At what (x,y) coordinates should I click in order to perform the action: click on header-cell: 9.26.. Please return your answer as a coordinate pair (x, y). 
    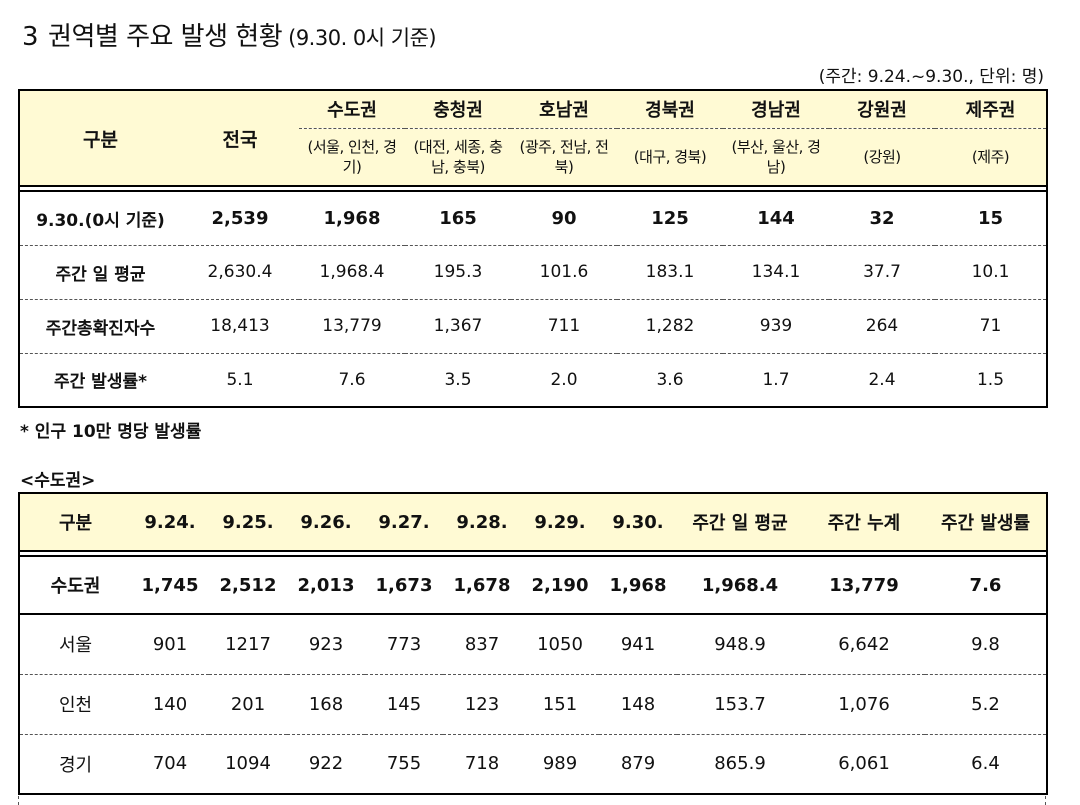
    Looking at the image, I should click on (326, 522).